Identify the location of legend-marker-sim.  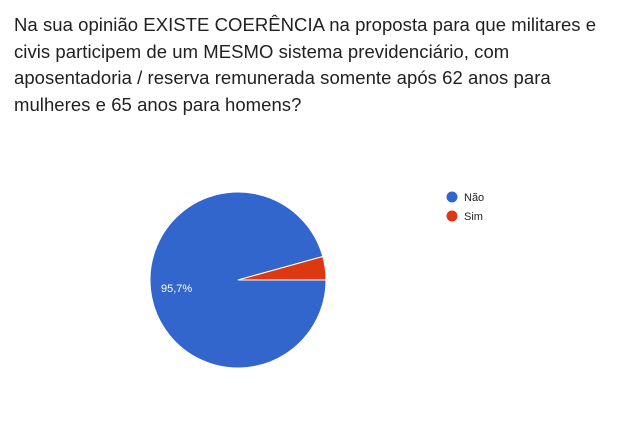
(452, 216).